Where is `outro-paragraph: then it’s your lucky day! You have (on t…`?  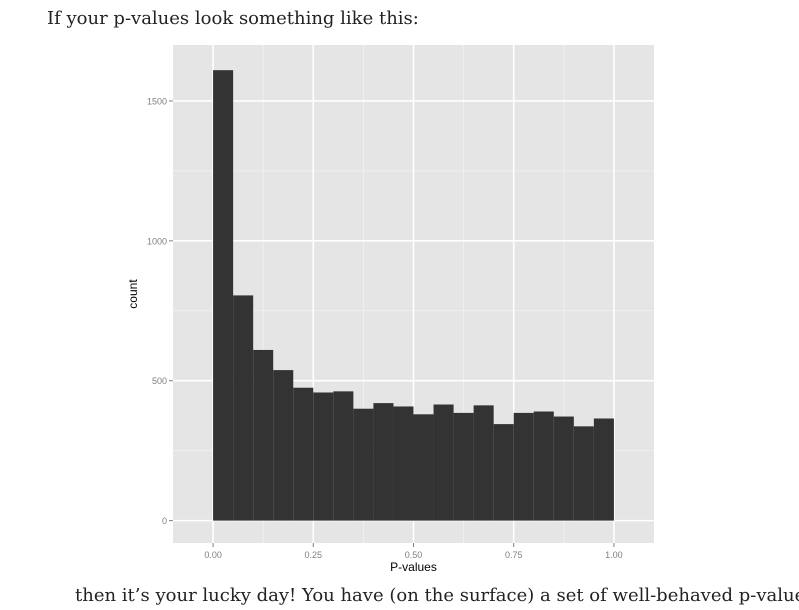
outro-paragraph: then it’s your lucky day! You have (on t… is located at coordinates (437, 595).